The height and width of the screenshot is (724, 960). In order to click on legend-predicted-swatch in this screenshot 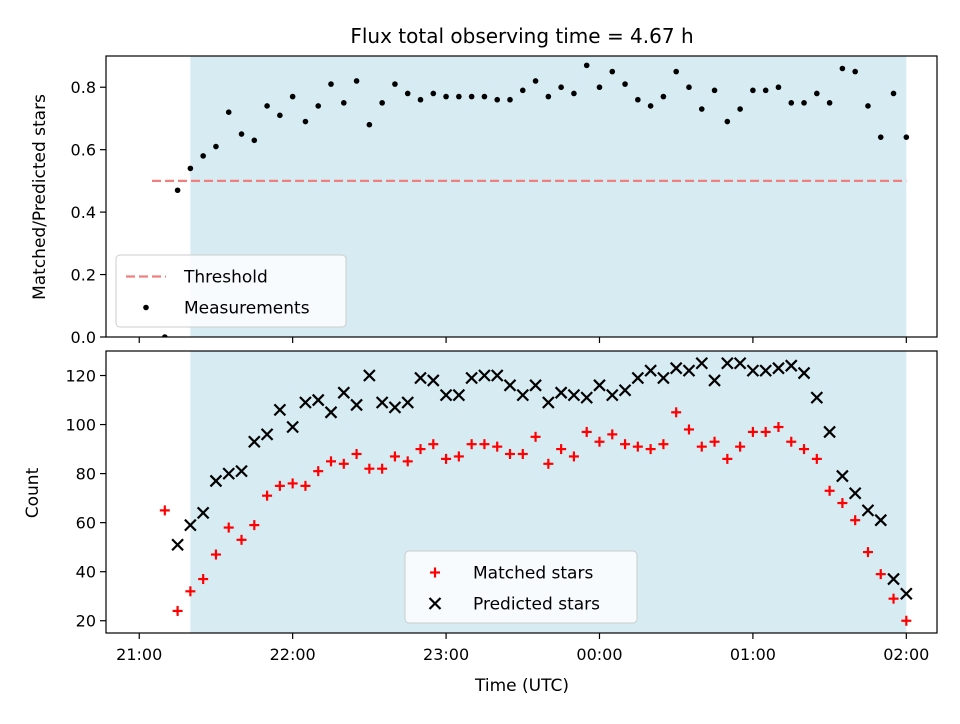, I will do `click(435, 603)`.